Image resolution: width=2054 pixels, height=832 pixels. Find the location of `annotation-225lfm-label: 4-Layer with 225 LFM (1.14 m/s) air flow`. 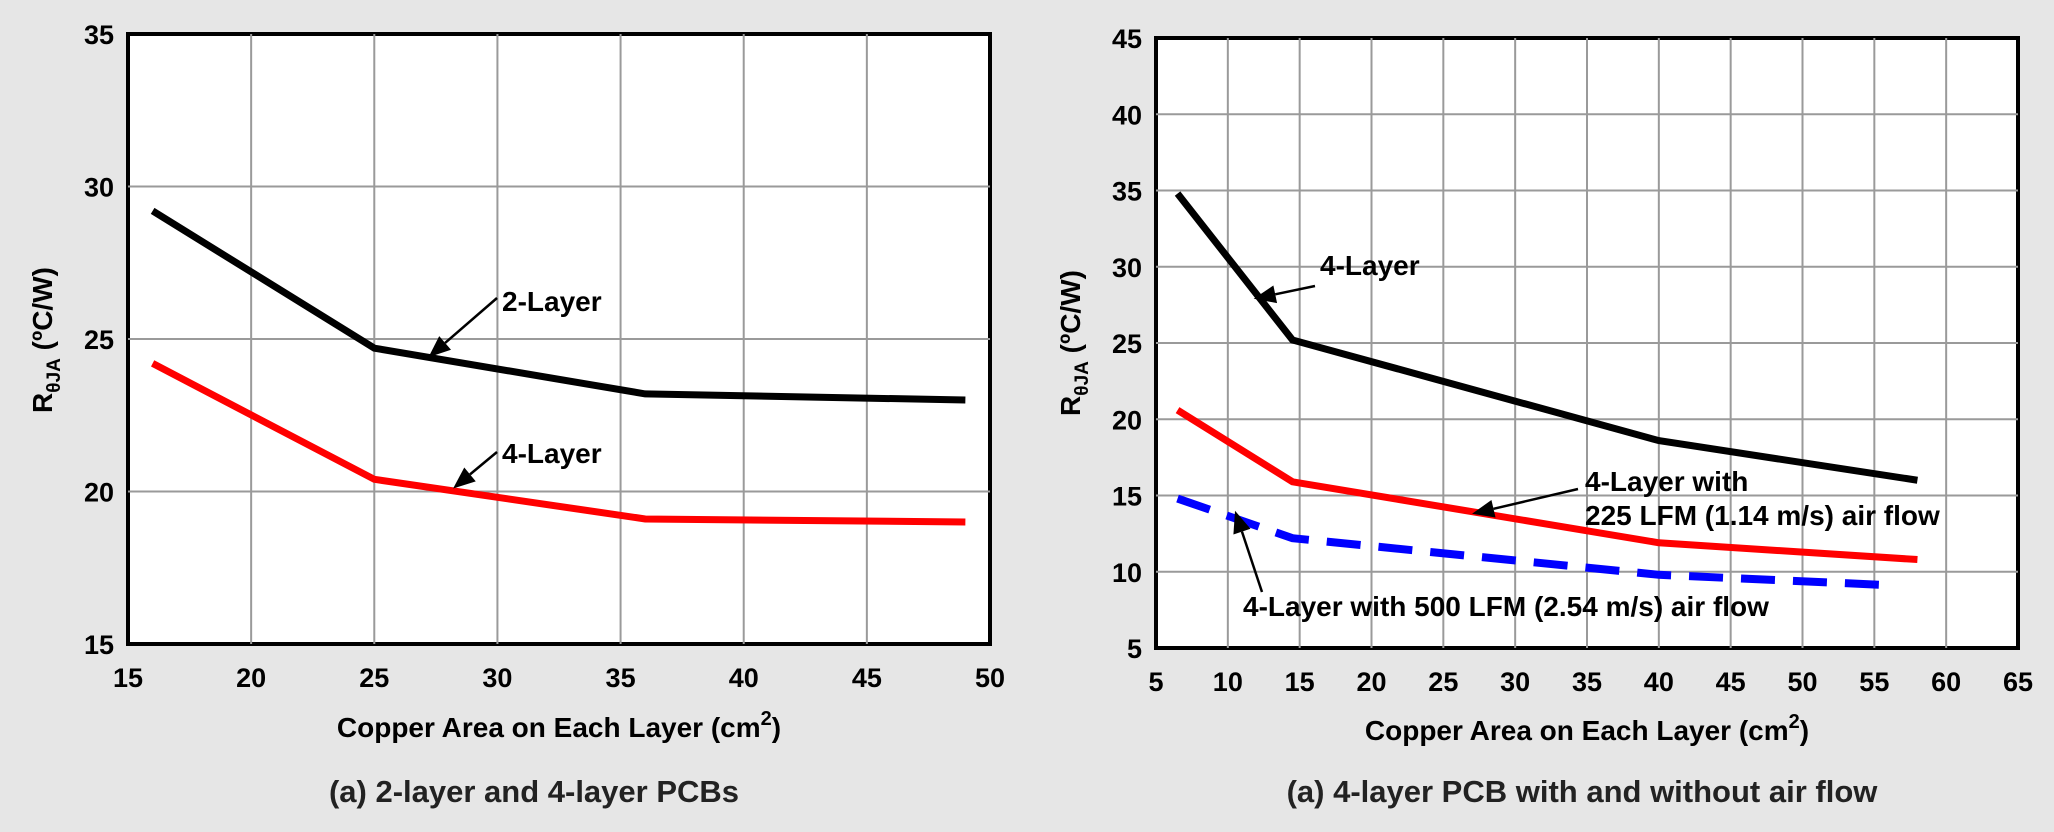

annotation-225lfm-label: 4-Layer with 225 LFM (1.14 m/s) air flow is located at coordinates (1762, 498).